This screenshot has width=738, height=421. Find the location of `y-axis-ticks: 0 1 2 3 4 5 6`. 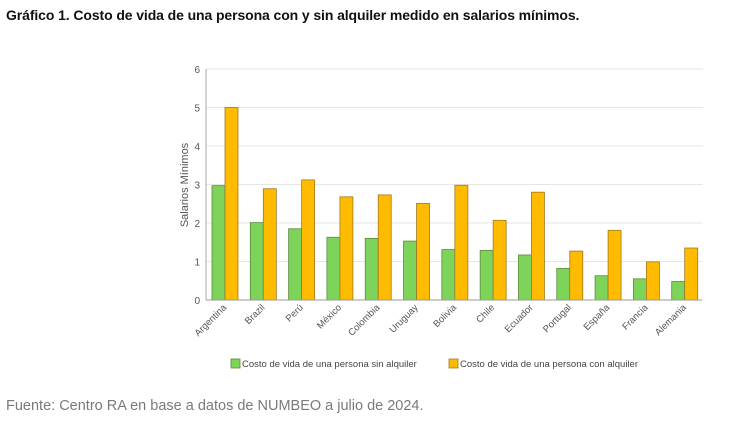

y-axis-ticks: 0 1 2 3 4 5 6 is located at coordinates (197, 186).